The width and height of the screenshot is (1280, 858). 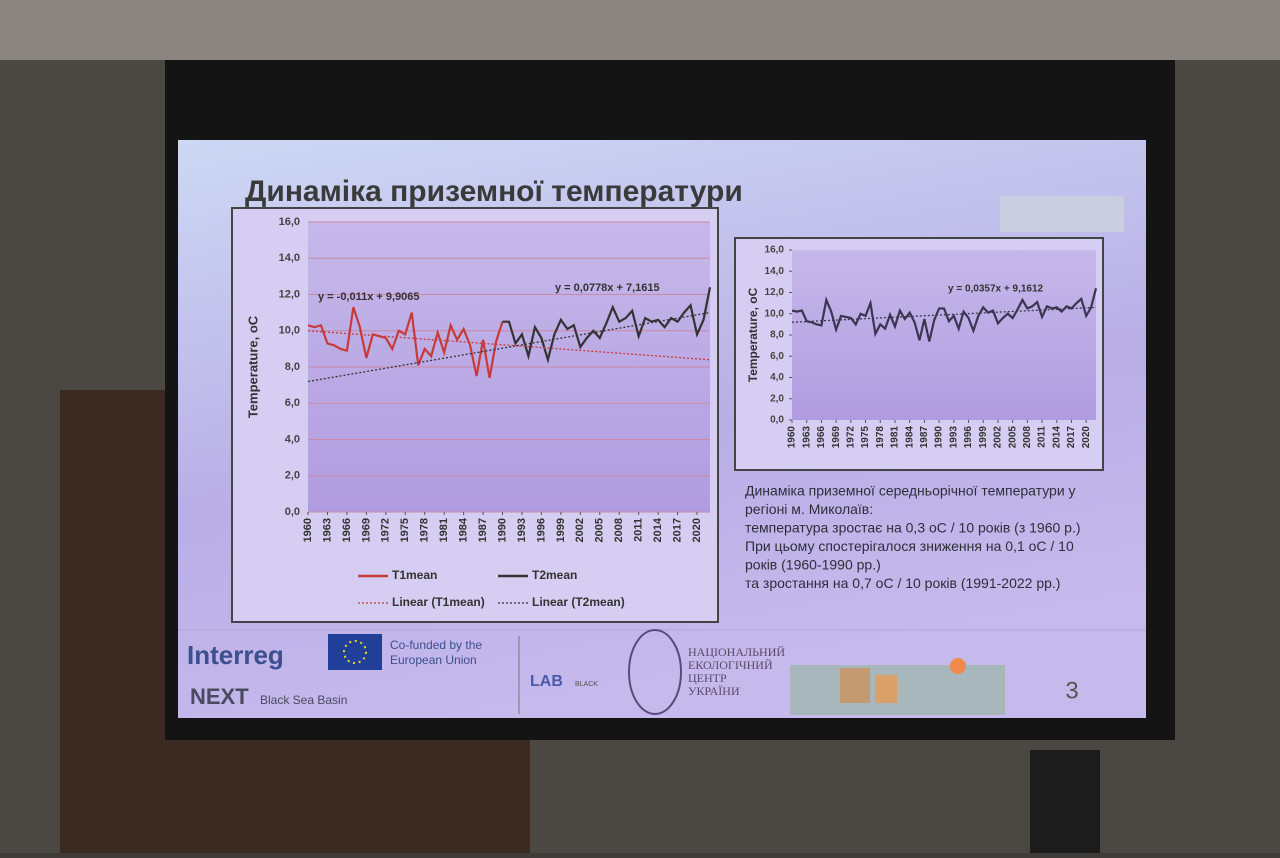 What do you see at coordinates (707, 678) in the screenshot?
I see `logo-text: ЦЕНТР` at bounding box center [707, 678].